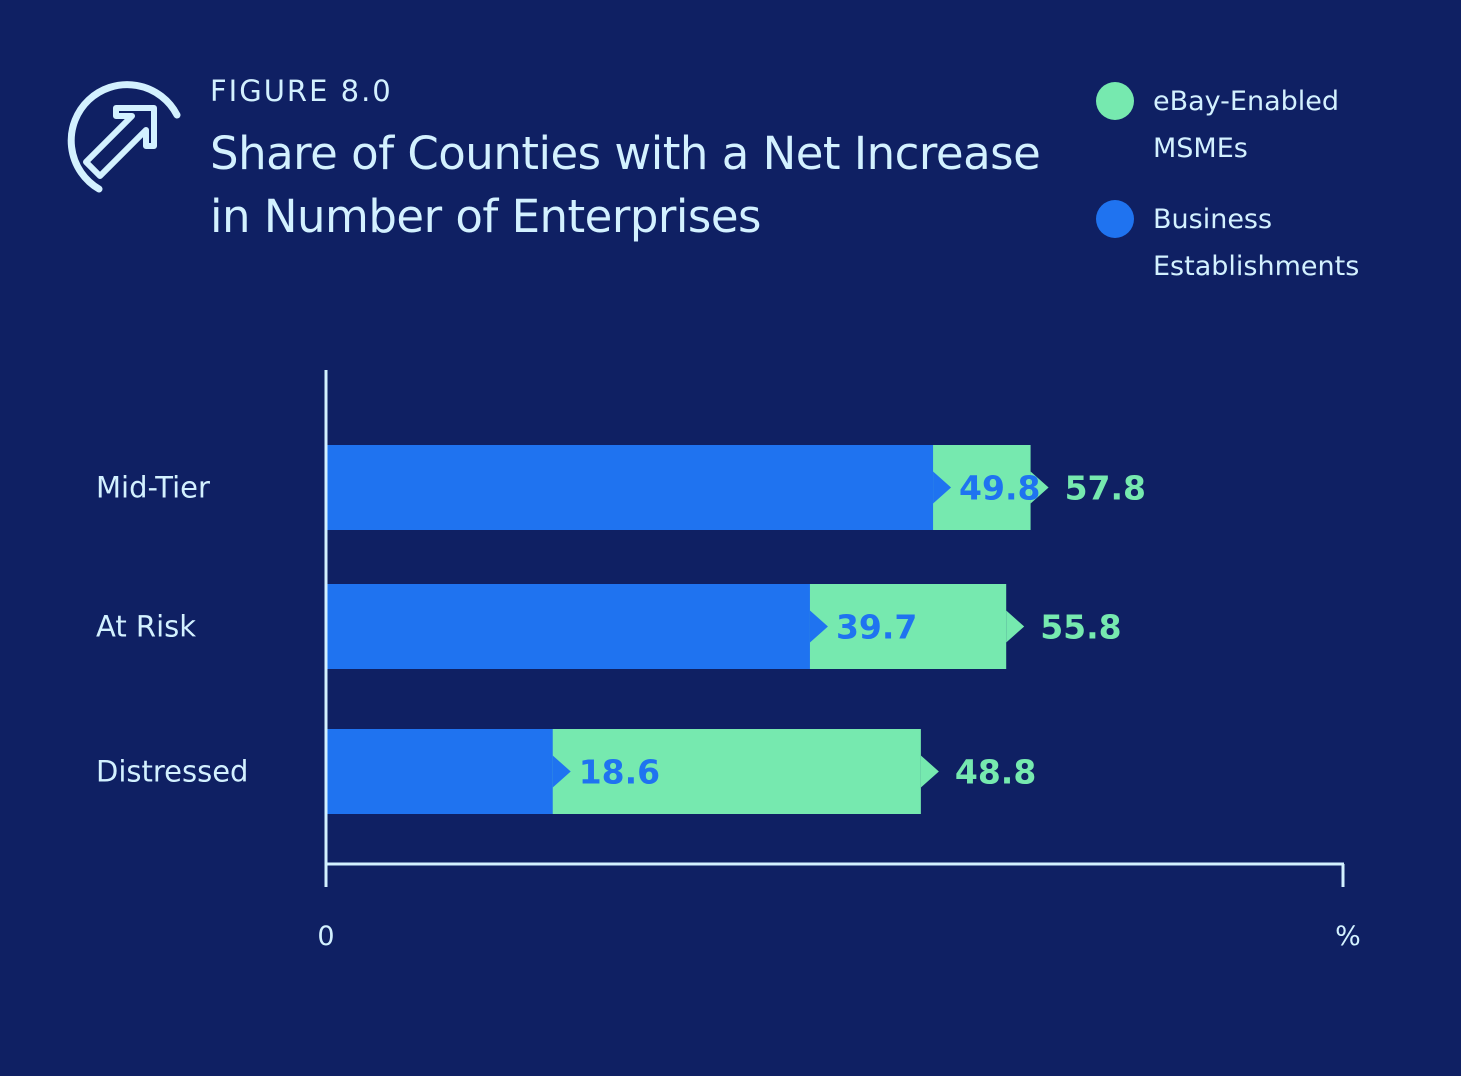 The height and width of the screenshot is (1076, 1461). Describe the element at coordinates (876, 627) in the screenshot. I see `value-label-business-at-risk: 39.7` at that location.